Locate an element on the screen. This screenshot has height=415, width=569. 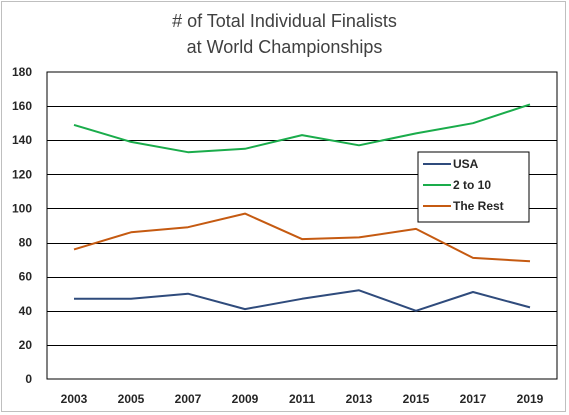
x-tick-label: 2007 is located at coordinates (188, 399).